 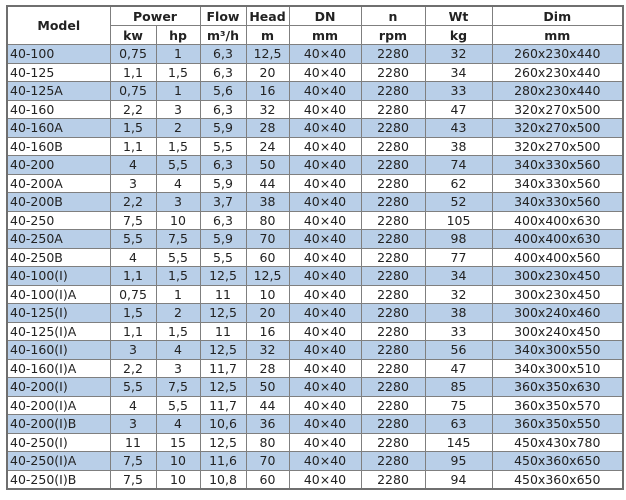 What do you see at coordinates (557, 72) in the screenshot?
I see `cell-dim: 260x230x440` at bounding box center [557, 72].